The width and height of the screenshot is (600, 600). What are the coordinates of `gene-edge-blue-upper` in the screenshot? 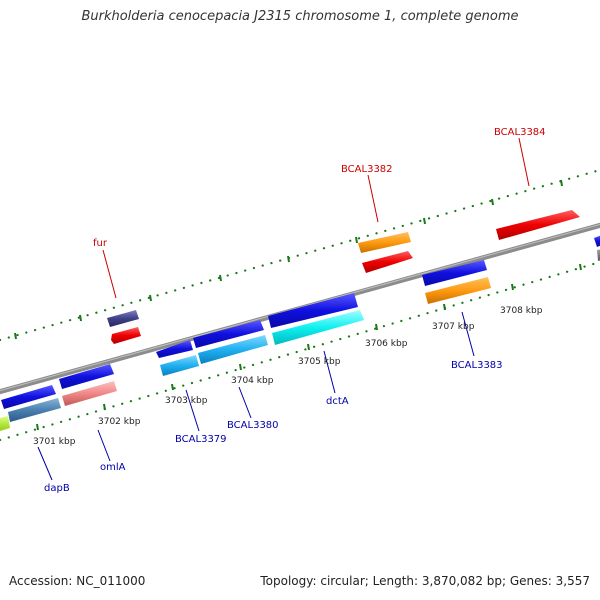 It's located at (597, 241).